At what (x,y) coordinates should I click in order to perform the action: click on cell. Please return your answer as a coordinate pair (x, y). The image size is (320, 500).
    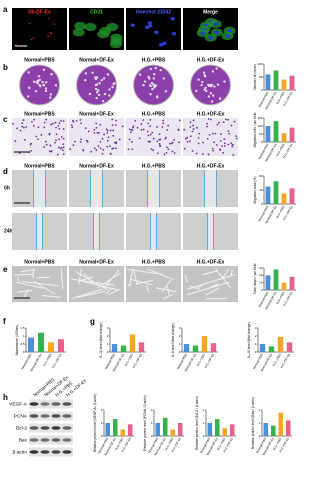
    Looking at the image, I should click on (103, 34).